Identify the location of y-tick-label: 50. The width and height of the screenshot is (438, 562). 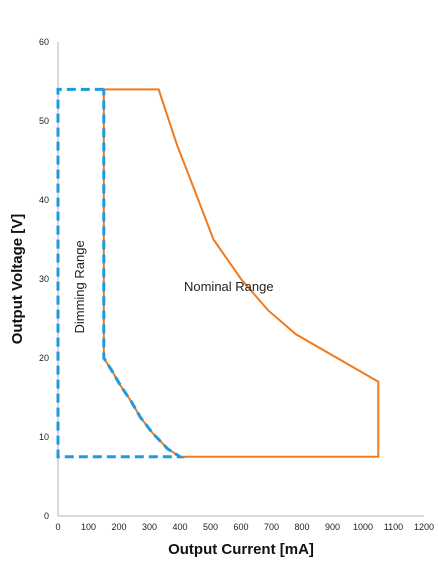
(44, 121).